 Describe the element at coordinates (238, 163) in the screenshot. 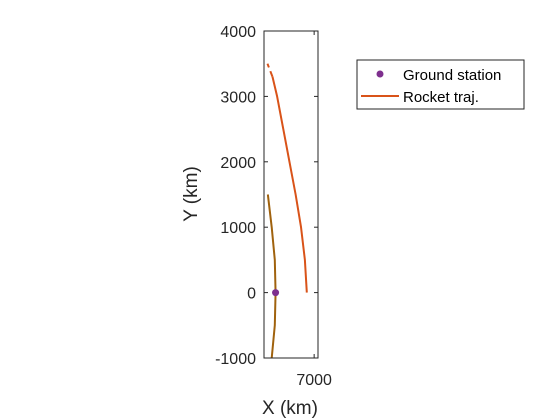

I see `y-tick-label: 2000` at that location.